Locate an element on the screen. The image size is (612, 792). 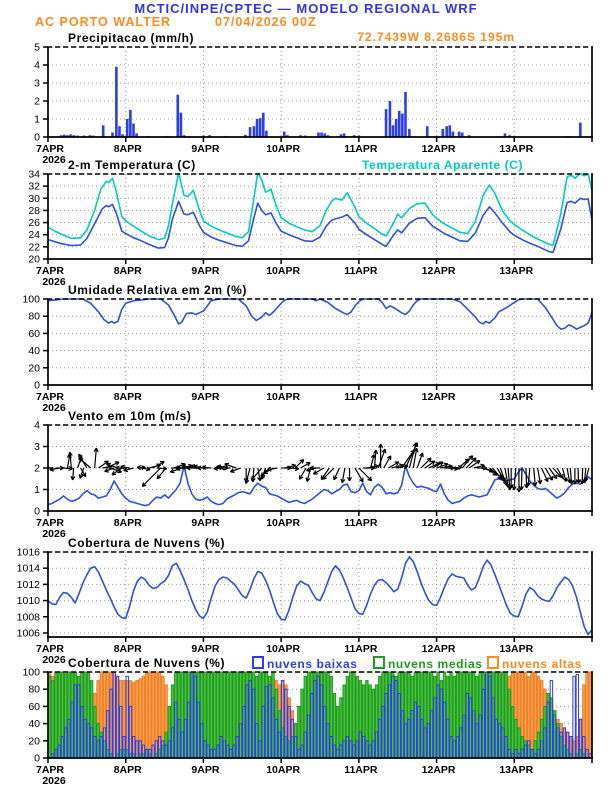
svg-text: 28 is located at coordinates (34, 211).